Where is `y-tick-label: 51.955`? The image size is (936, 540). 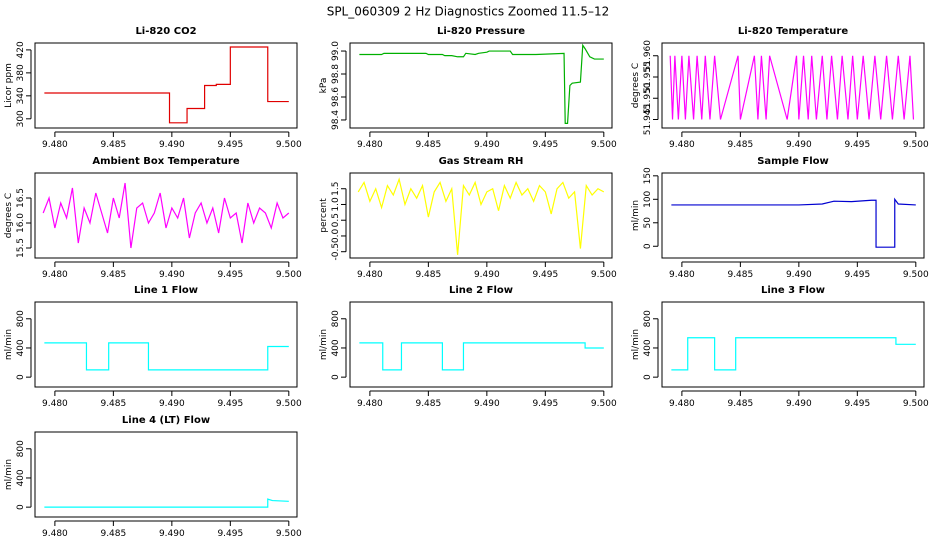
y-tick-label: 51.955 is located at coordinates (648, 77).